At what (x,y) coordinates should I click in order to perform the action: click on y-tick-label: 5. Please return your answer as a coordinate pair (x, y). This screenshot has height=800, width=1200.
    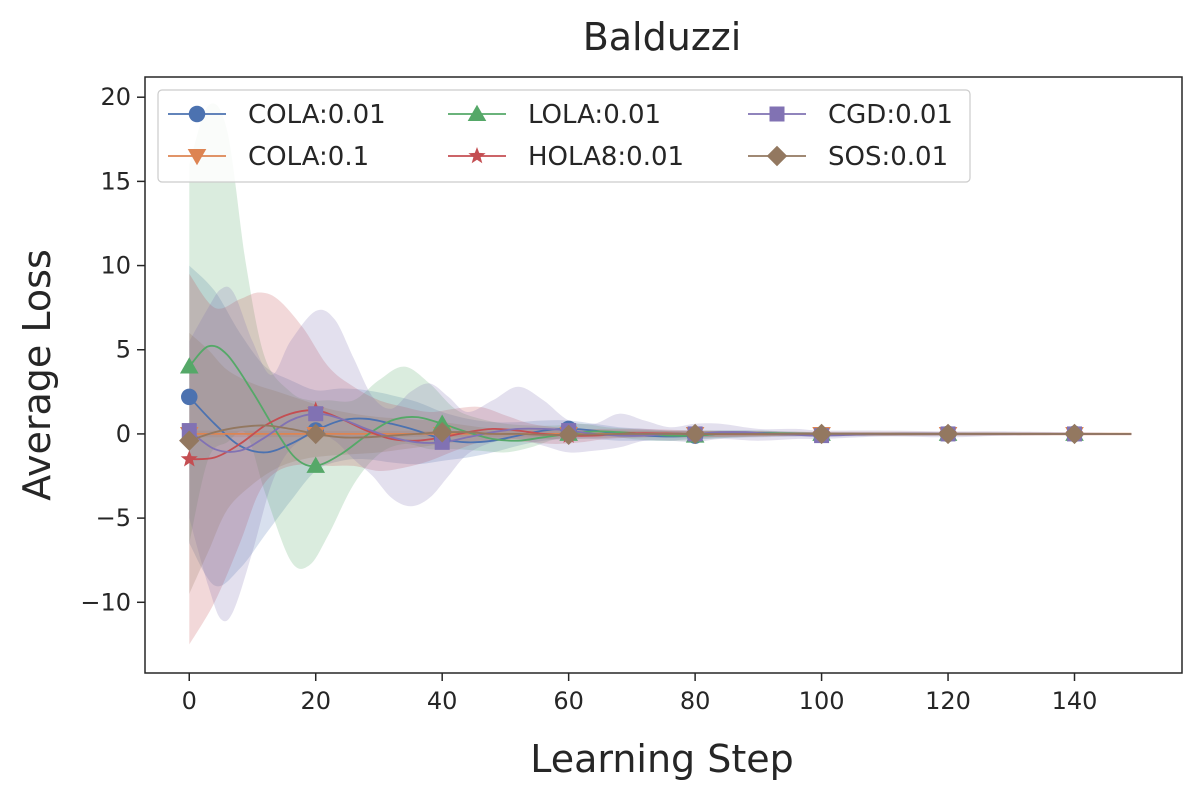
    Looking at the image, I should click on (123, 350).